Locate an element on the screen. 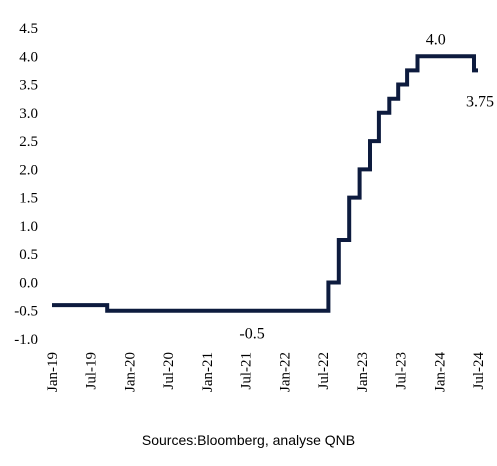 The height and width of the screenshot is (466, 497). y-tick-label: 1.5 is located at coordinates (28, 199).